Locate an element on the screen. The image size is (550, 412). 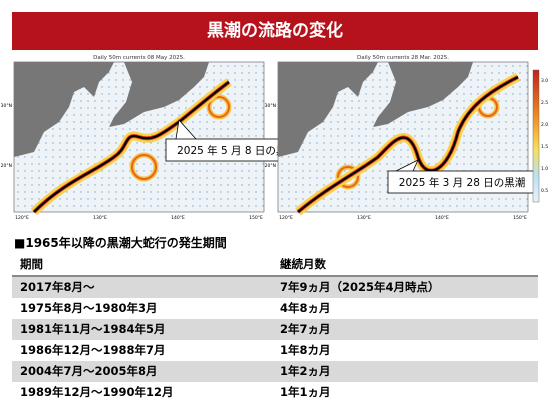
colorbar is located at coordinates (536, 136).